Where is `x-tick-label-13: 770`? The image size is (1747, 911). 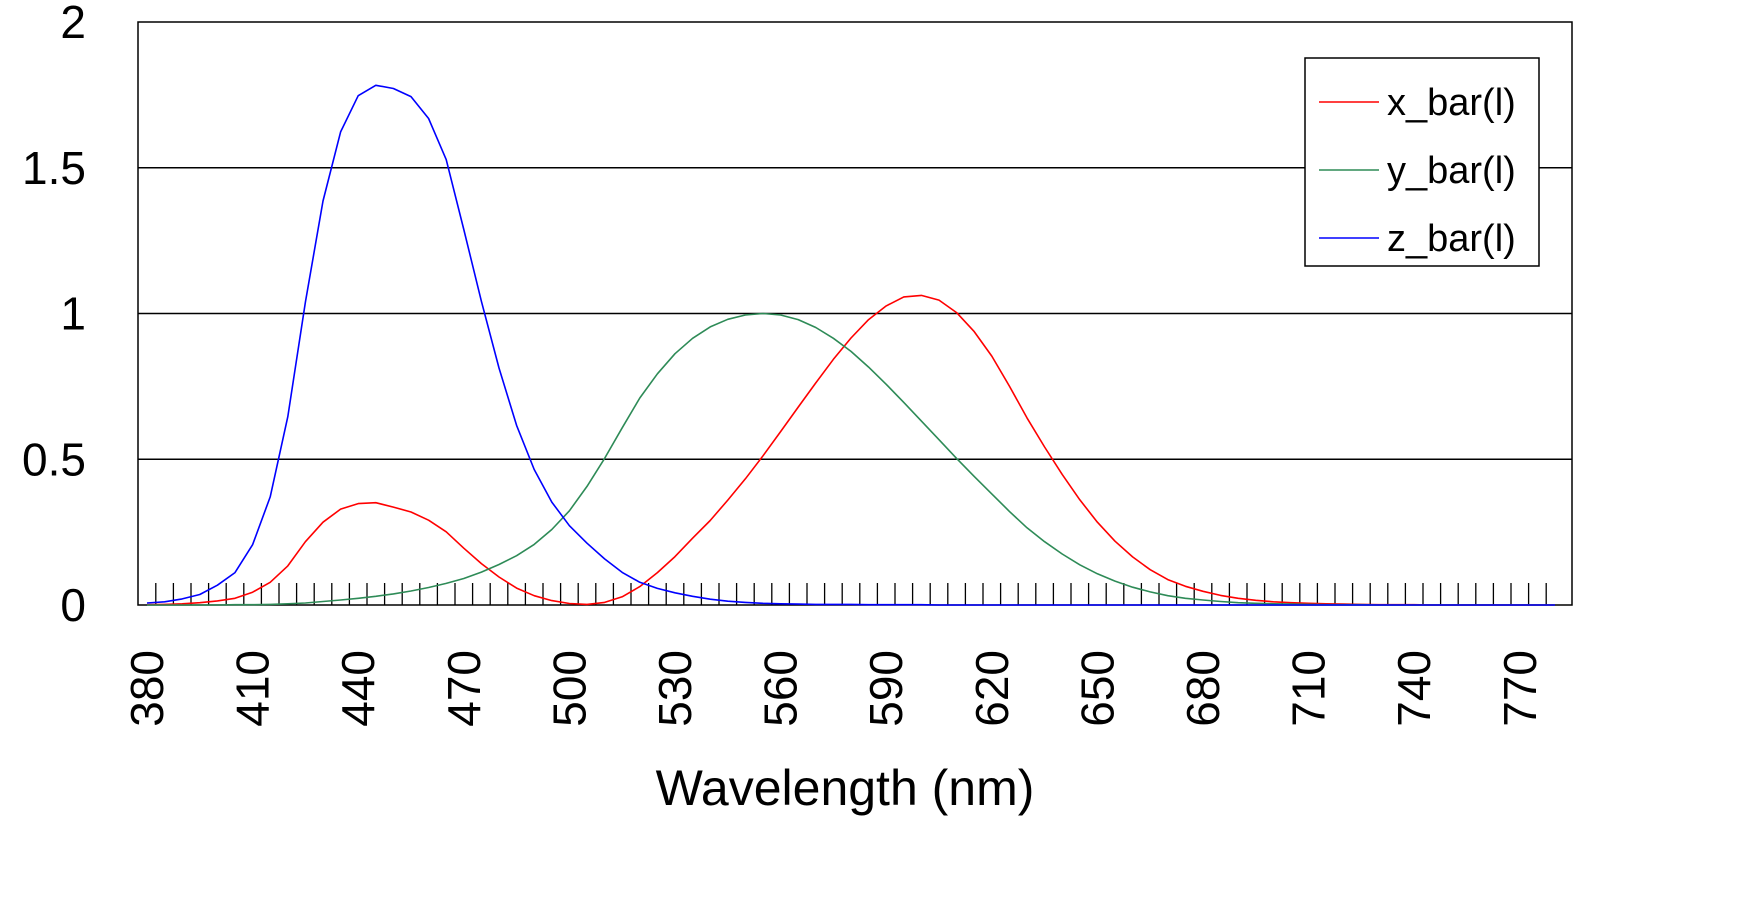
x-tick-label-13: 770 is located at coordinates (1520, 688).